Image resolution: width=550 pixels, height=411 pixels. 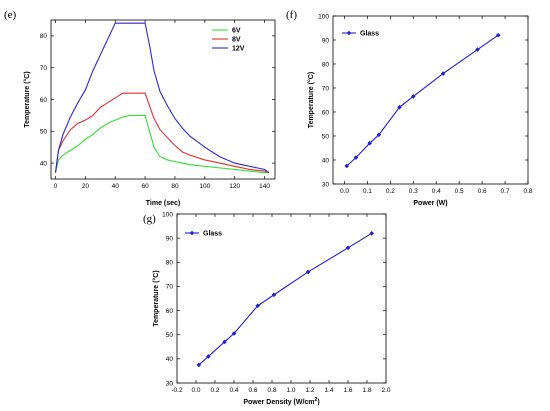 I want to click on series-line-12v, so click(x=162, y=98).